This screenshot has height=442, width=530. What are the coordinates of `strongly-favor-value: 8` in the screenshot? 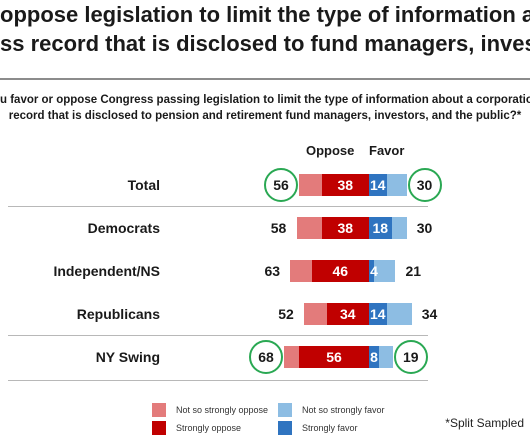 It's located at (374, 357).